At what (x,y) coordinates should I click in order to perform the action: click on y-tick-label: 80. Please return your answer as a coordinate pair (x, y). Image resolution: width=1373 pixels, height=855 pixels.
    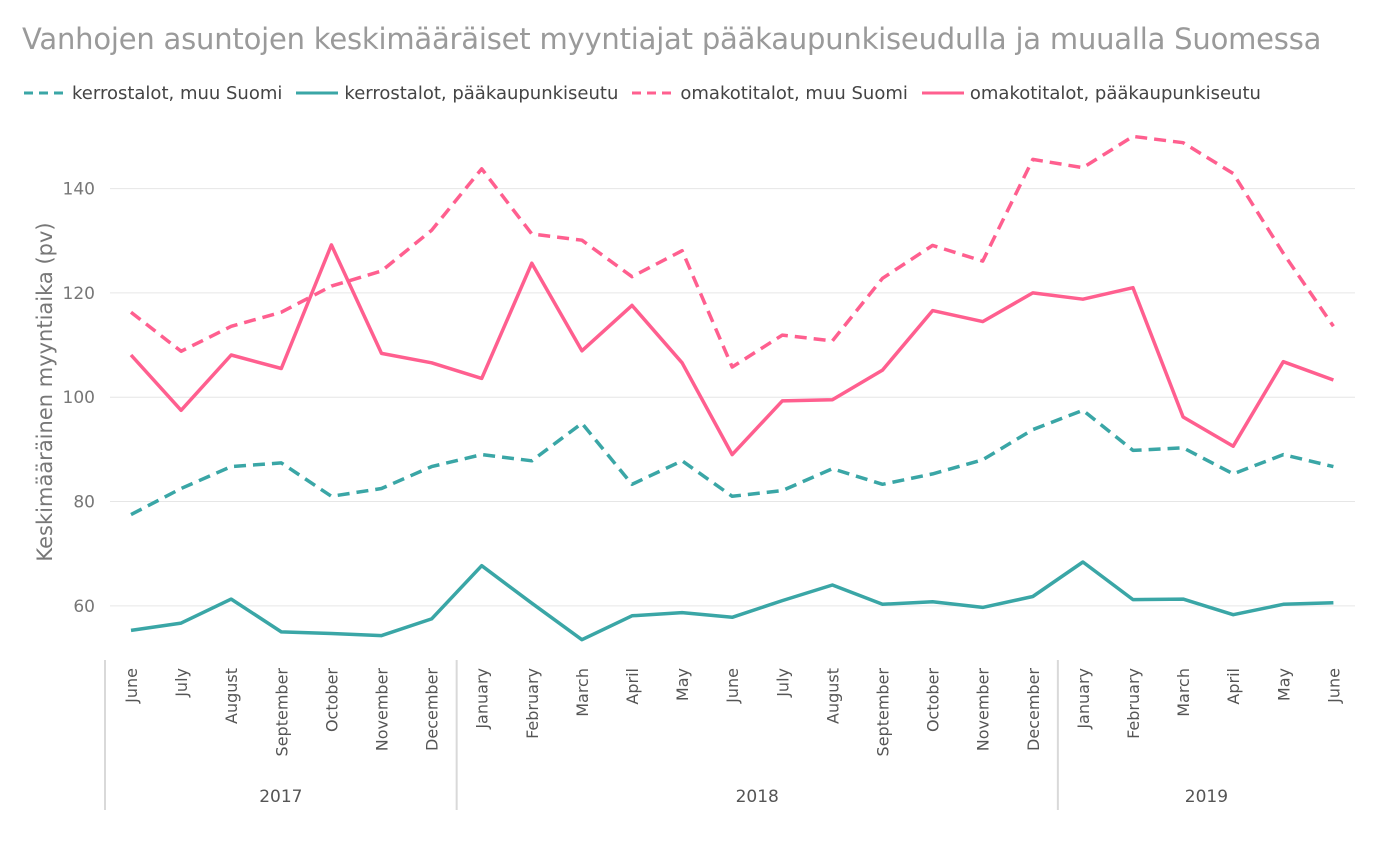
    Looking at the image, I should click on (84, 503).